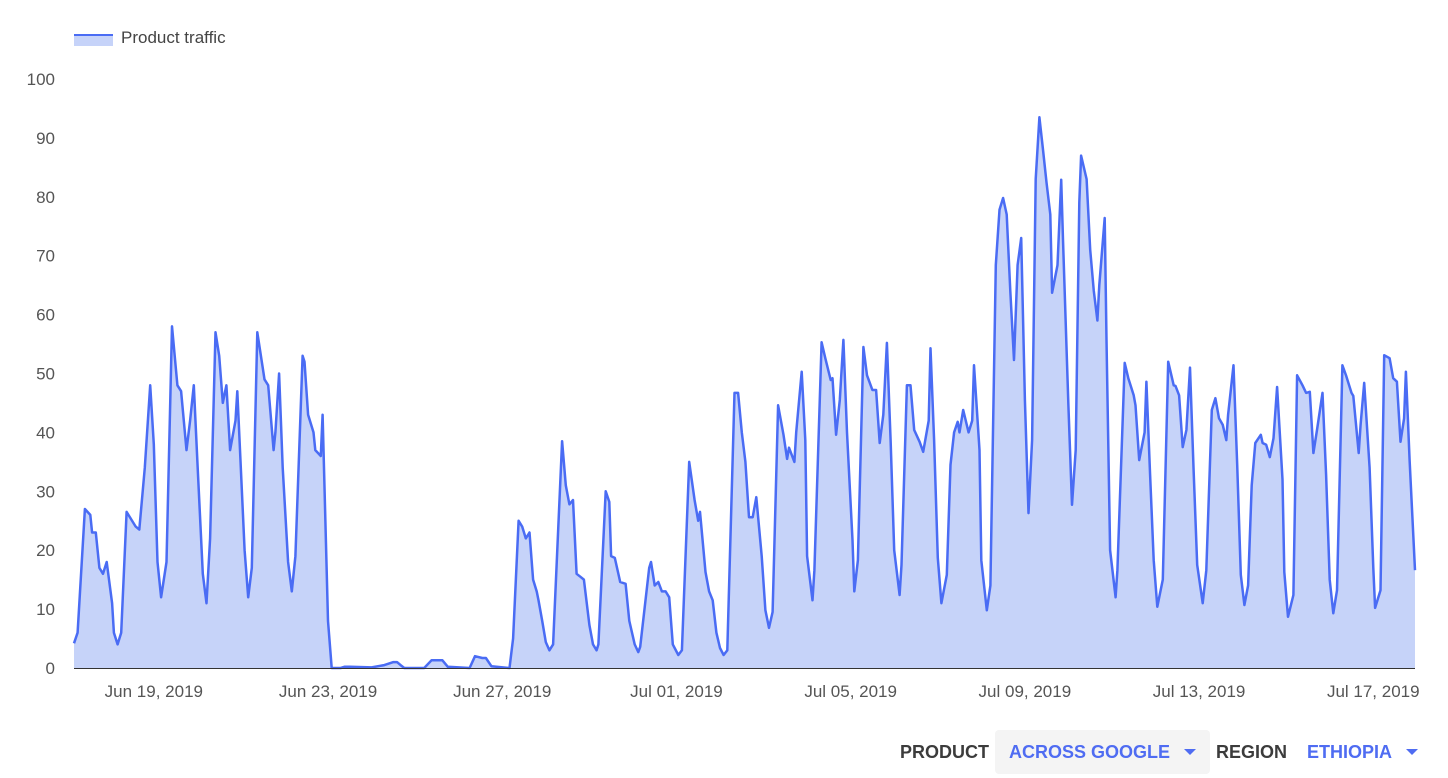  Describe the element at coordinates (1089, 751) in the screenshot. I see `product-value: ACROSS GOOGLE` at that location.